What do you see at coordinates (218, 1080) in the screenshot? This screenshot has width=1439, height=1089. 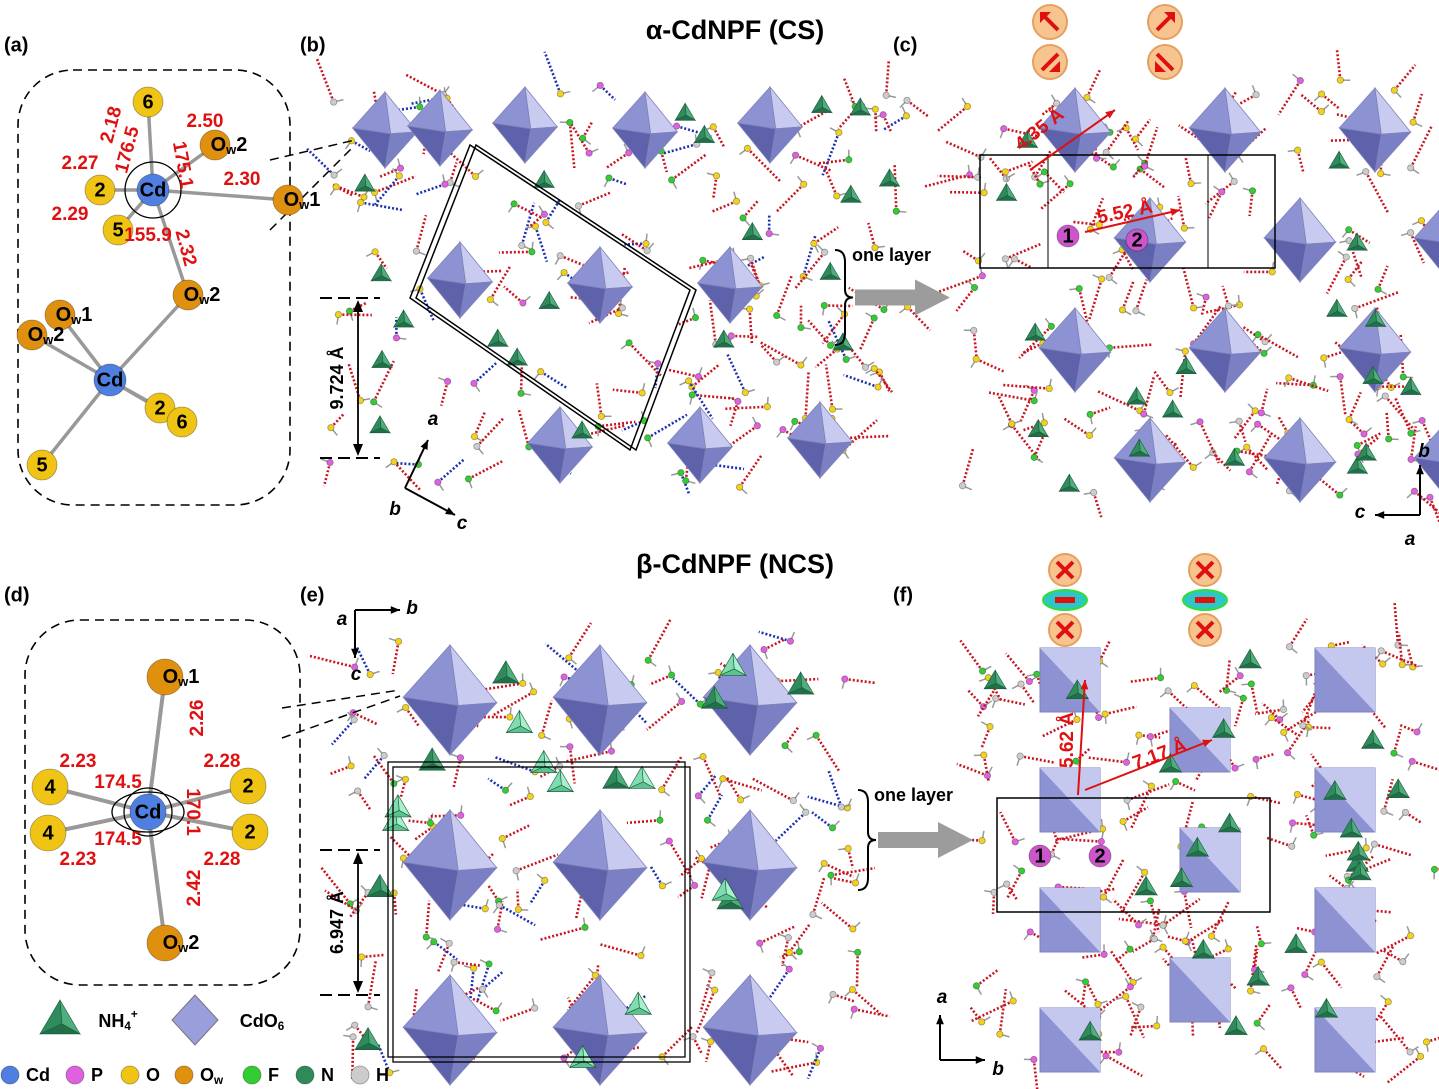 I see `label-part: w` at bounding box center [218, 1080].